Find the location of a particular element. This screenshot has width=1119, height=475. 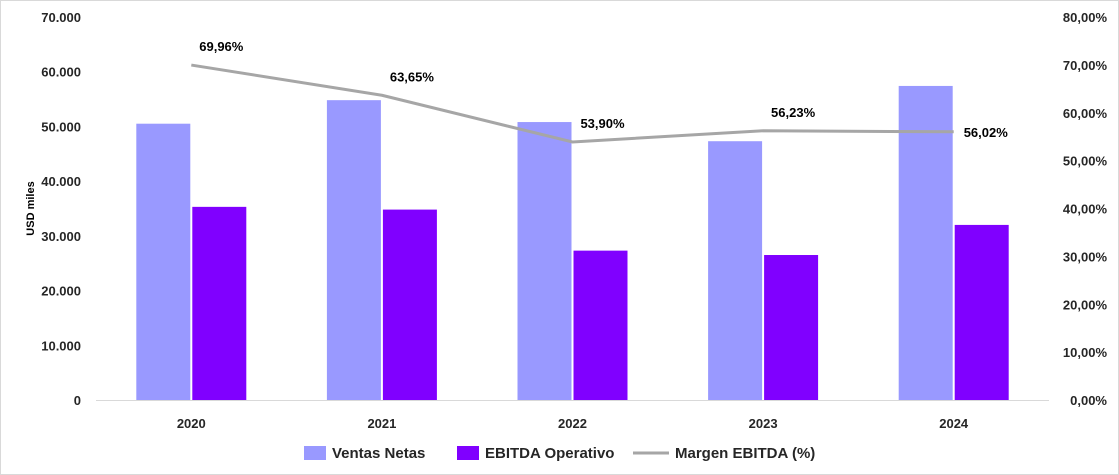

x-axis-tick-label: 2022 is located at coordinates (572, 423).